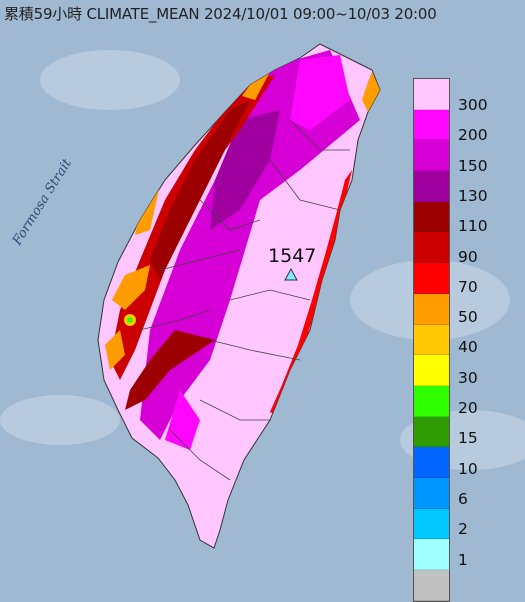 The image size is (525, 602). I want to click on max-value-label: 1547, so click(292, 256).